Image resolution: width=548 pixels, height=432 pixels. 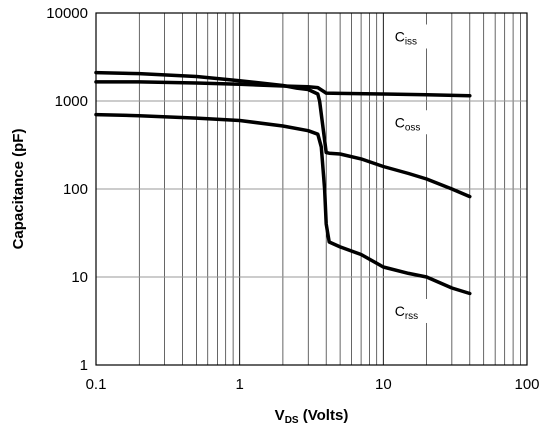 What do you see at coordinates (383, 384) in the screenshot?
I see `x-tick-label: 10` at bounding box center [383, 384].